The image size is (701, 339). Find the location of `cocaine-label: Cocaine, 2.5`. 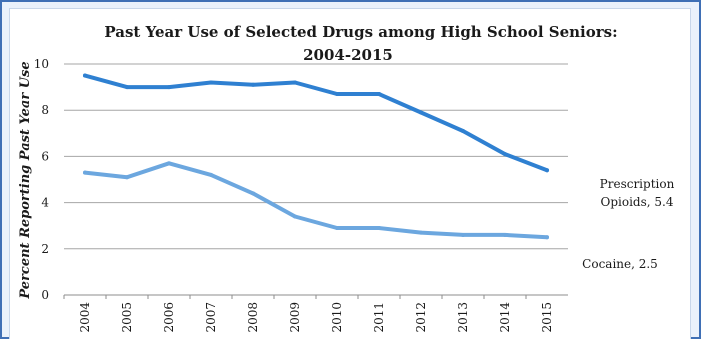

cocaine-label: Cocaine, 2.5 is located at coordinates (620, 264).